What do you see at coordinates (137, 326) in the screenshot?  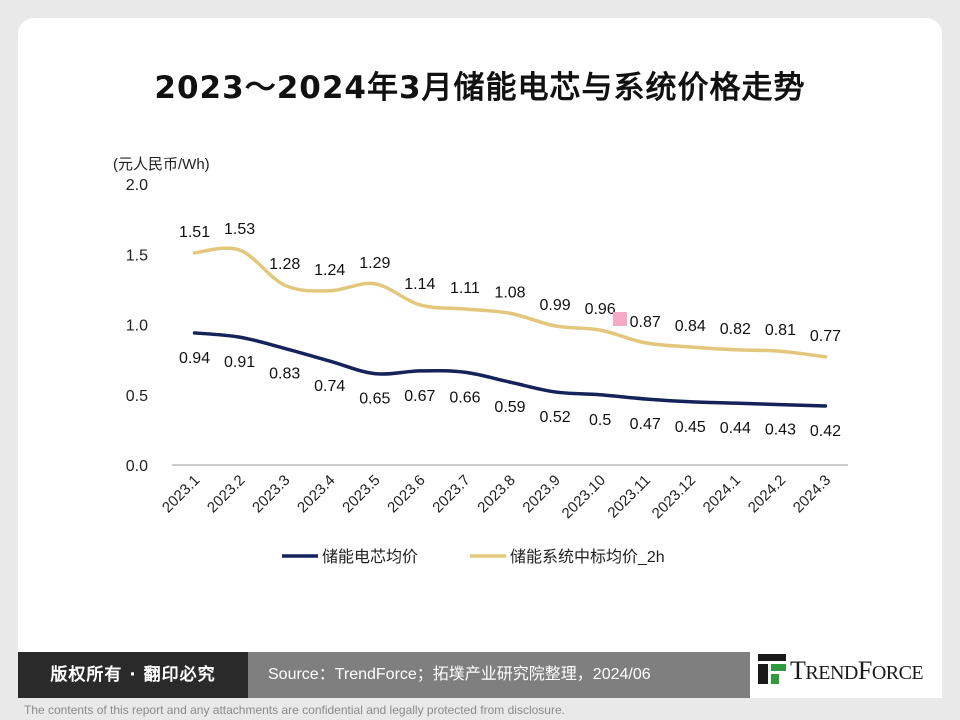 I see `y-tick-label: 1.0` at bounding box center [137, 326].